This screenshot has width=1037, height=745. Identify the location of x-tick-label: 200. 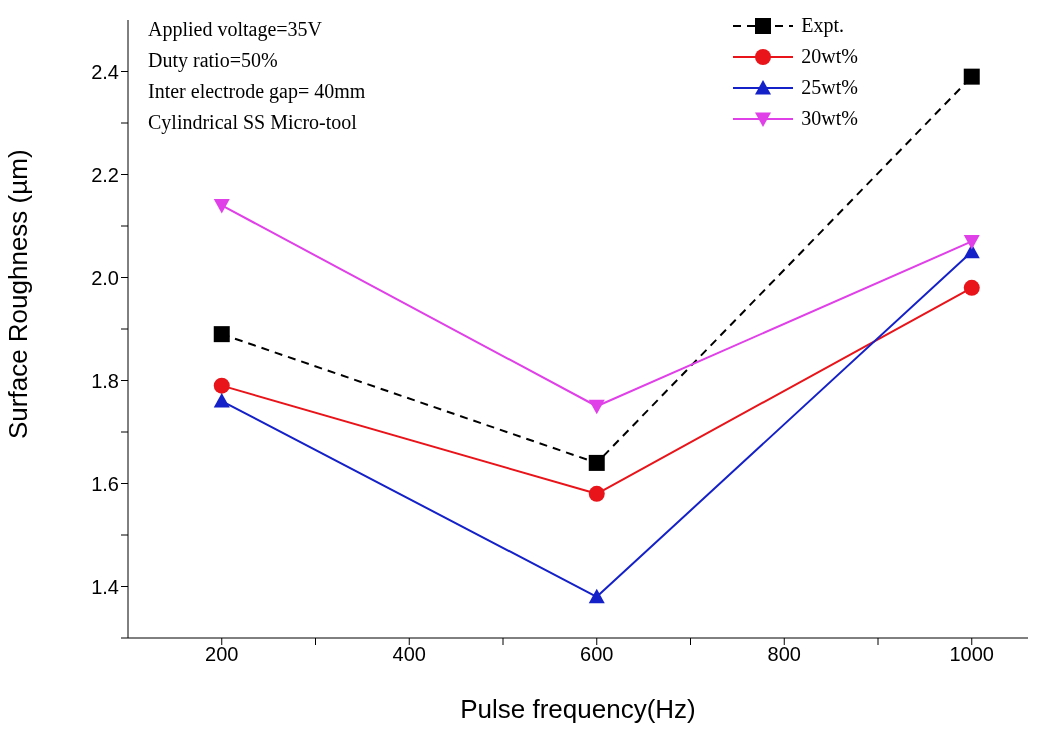
(222, 654).